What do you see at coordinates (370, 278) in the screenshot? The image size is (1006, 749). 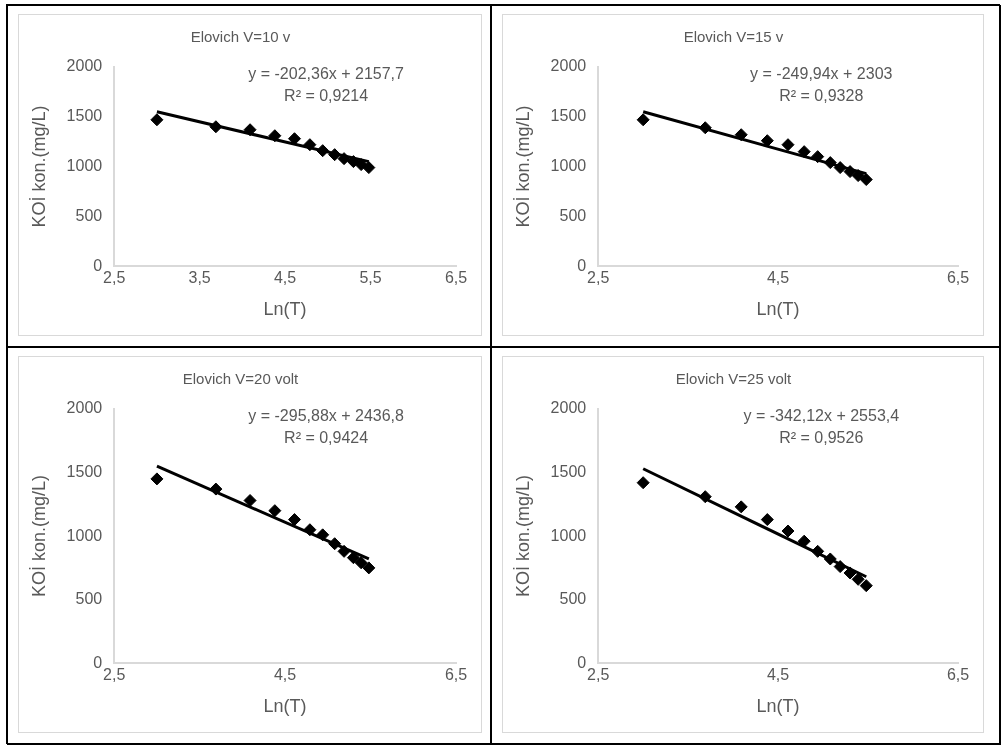 I see `x-tick-label: 5,5` at bounding box center [370, 278].